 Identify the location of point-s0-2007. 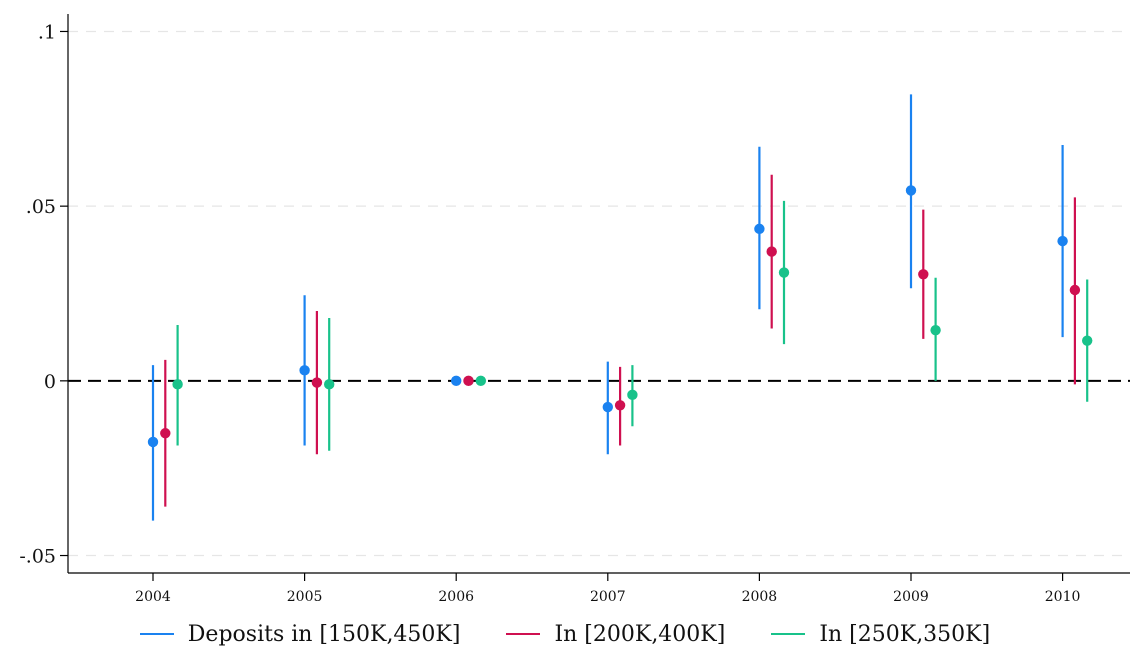
(607, 407).